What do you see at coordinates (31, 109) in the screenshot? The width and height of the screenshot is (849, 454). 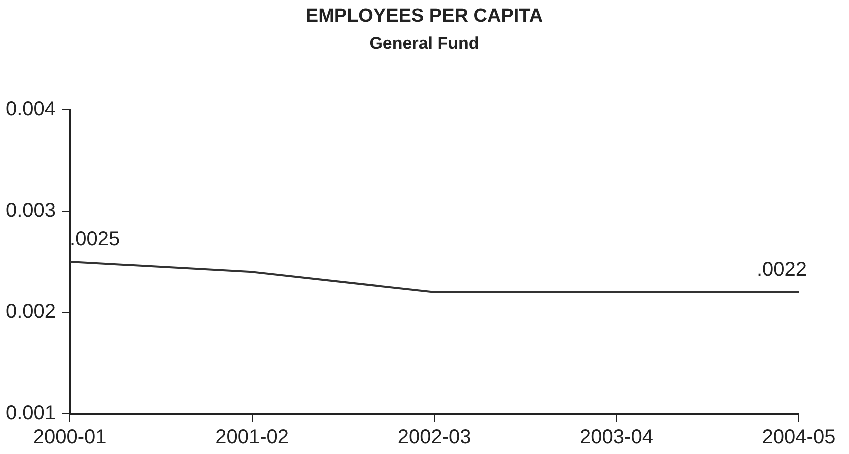 I see `y-tick-label: 0.004` at bounding box center [31, 109].